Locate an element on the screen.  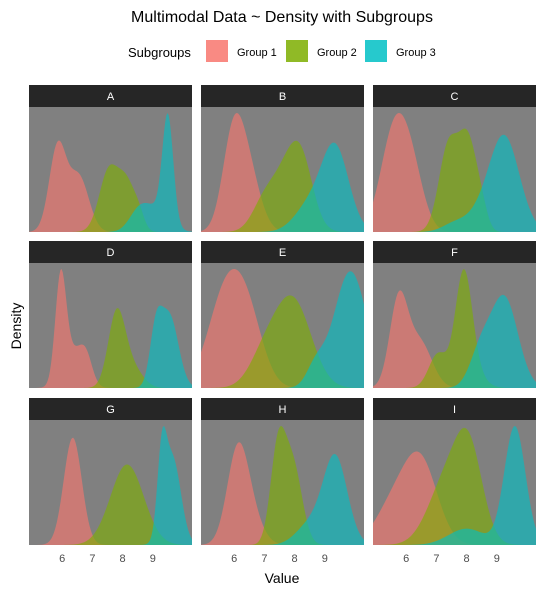
chart-title: Multimodal Data ~ Density with Subgroups is located at coordinates (282, 17).